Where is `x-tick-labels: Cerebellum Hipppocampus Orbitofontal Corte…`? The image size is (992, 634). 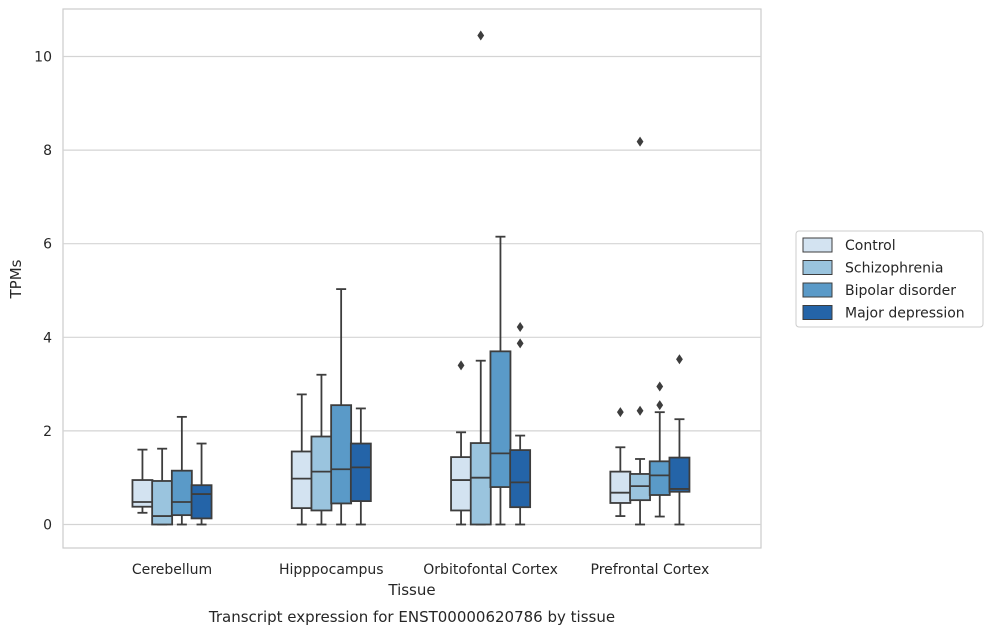 x-tick-labels: Cerebellum Hipppocampus Orbitofontal Corte… is located at coordinates (420, 570).